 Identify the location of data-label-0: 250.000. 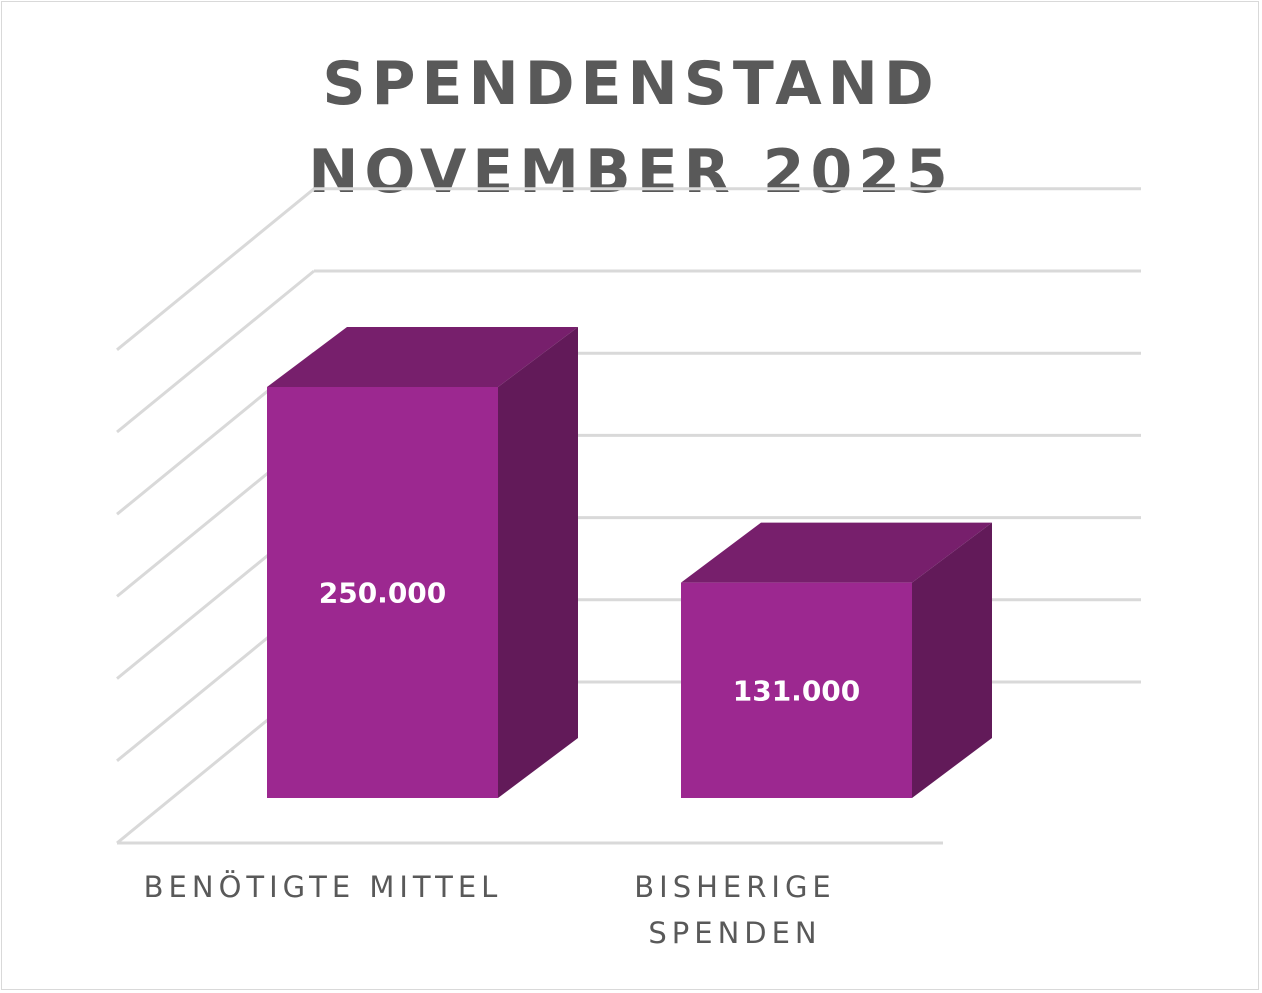
(383, 593).